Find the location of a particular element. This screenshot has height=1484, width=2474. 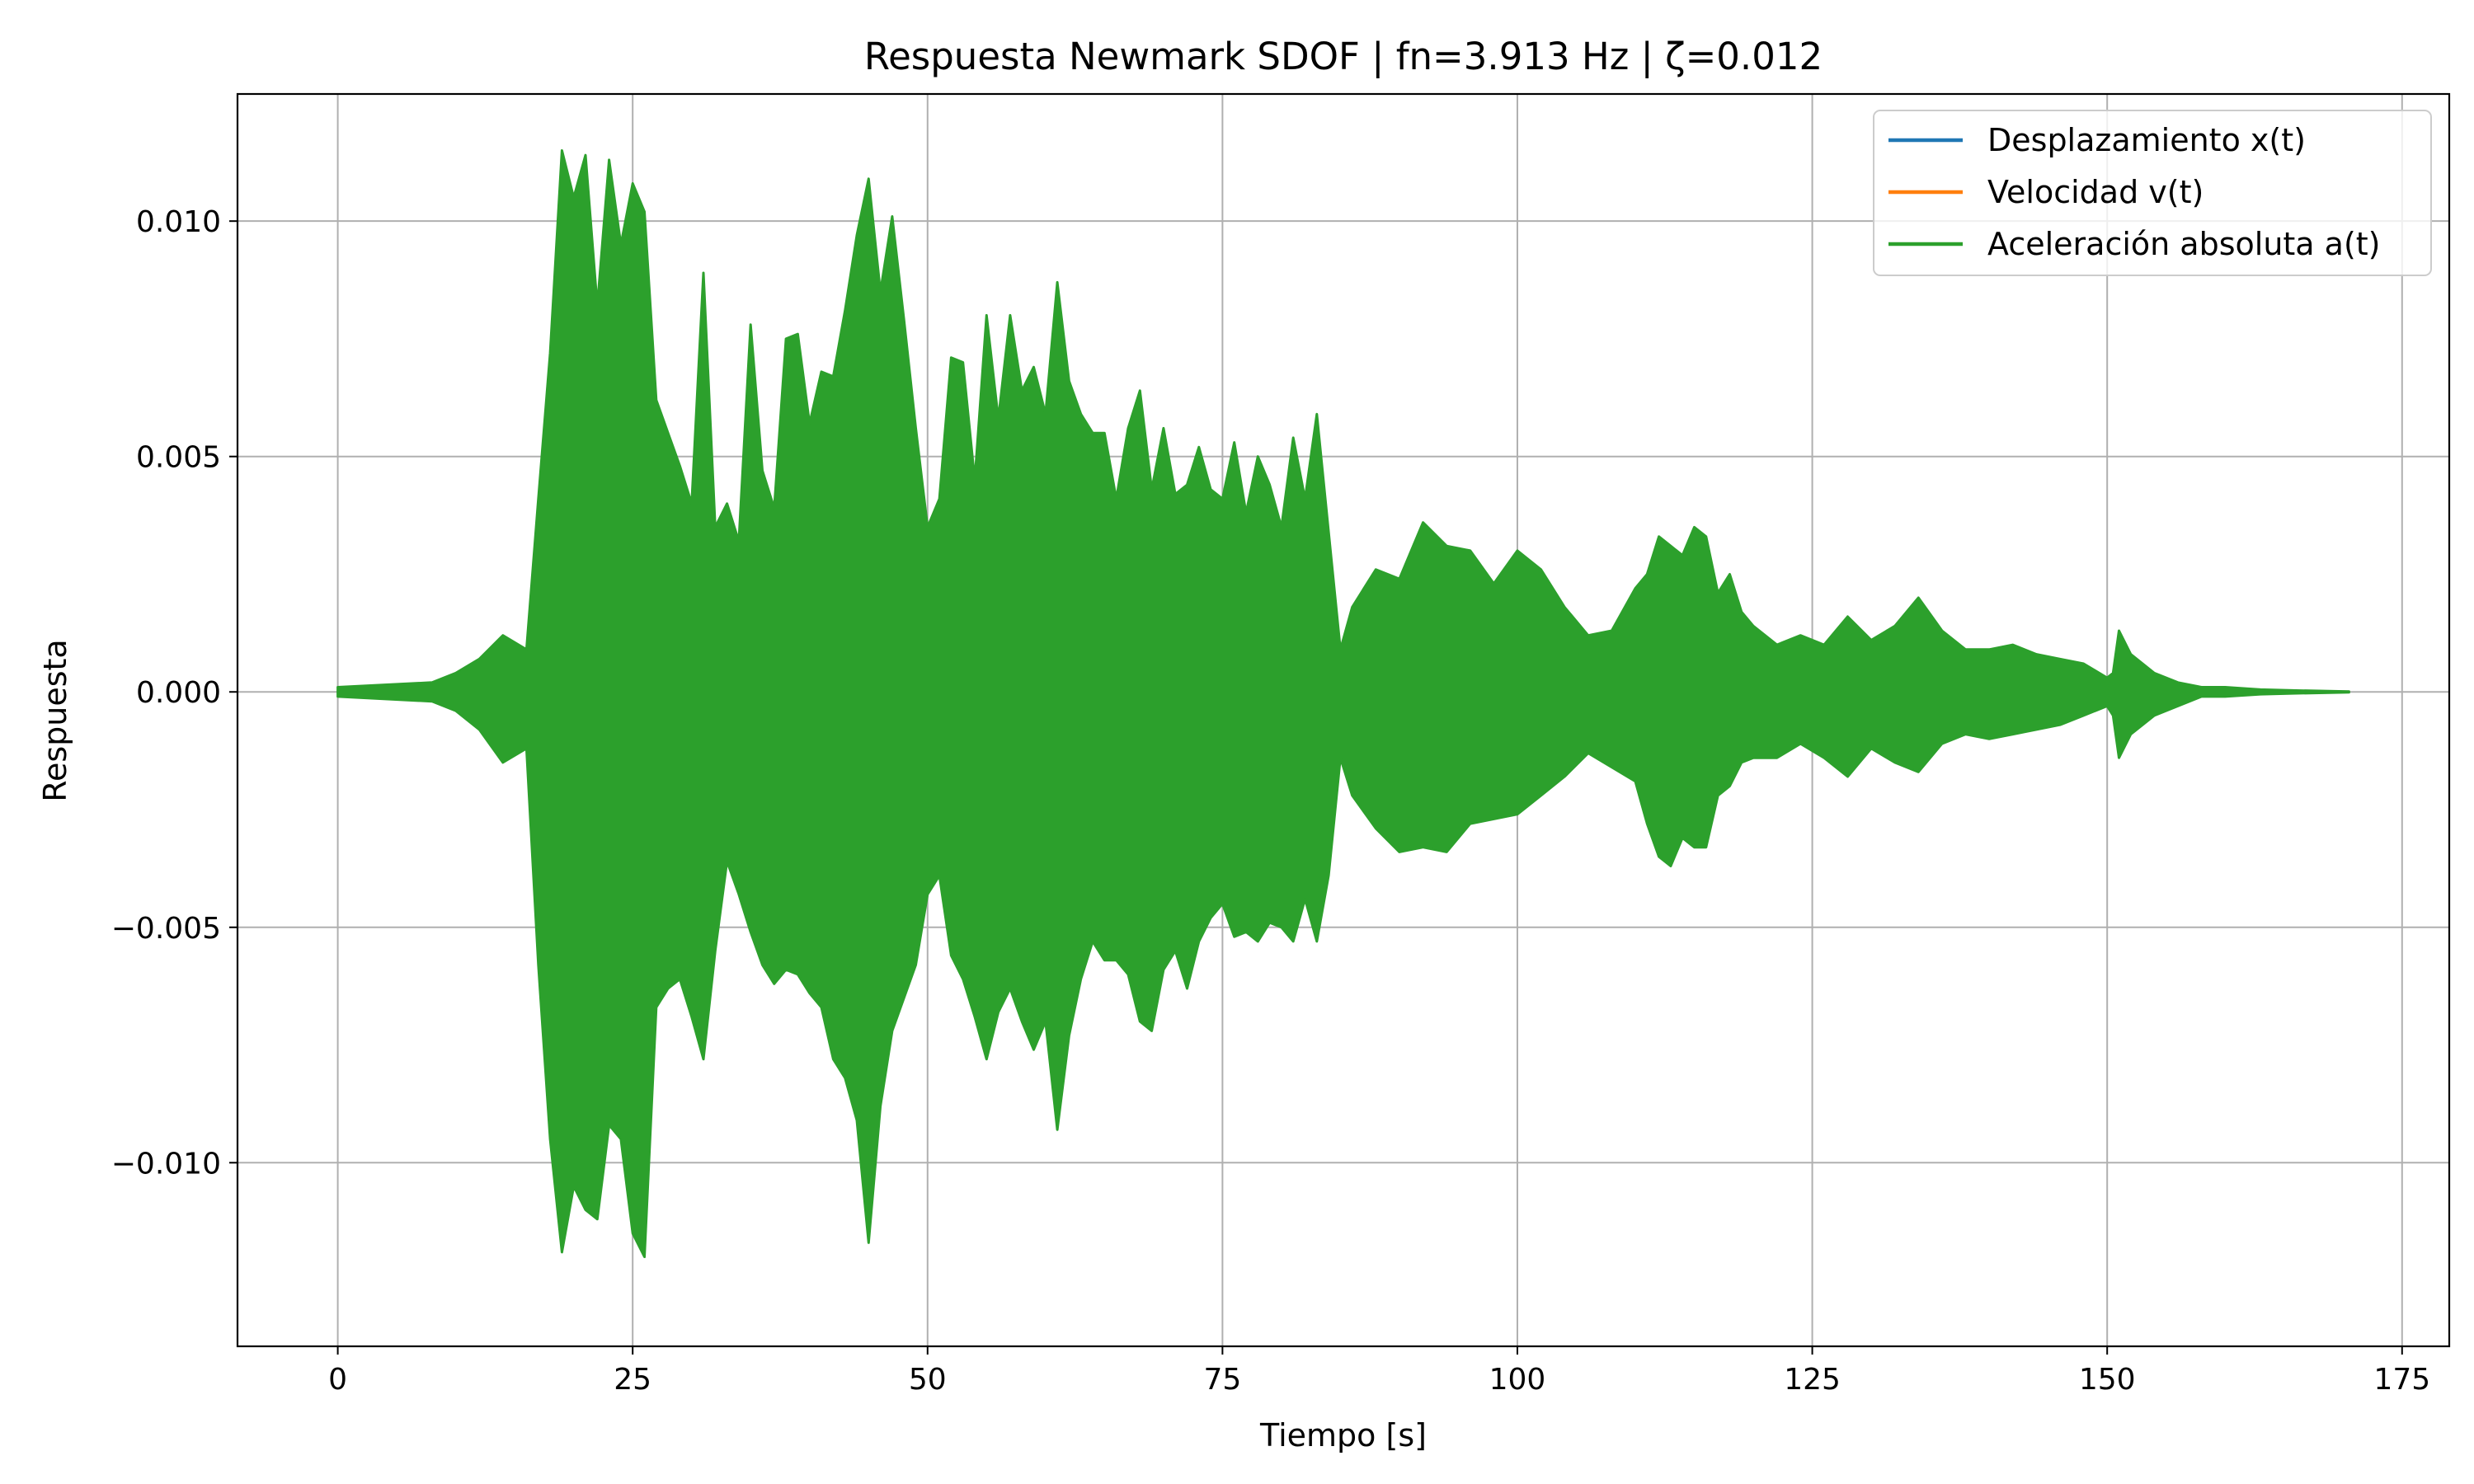

x-tick-label: 125 is located at coordinates (1812, 1380).